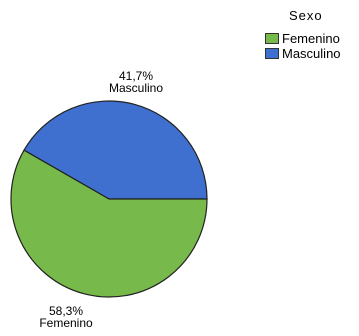 This screenshot has height=336, width=359. I want to click on legend-item-femenino: Femenino, so click(303, 38).